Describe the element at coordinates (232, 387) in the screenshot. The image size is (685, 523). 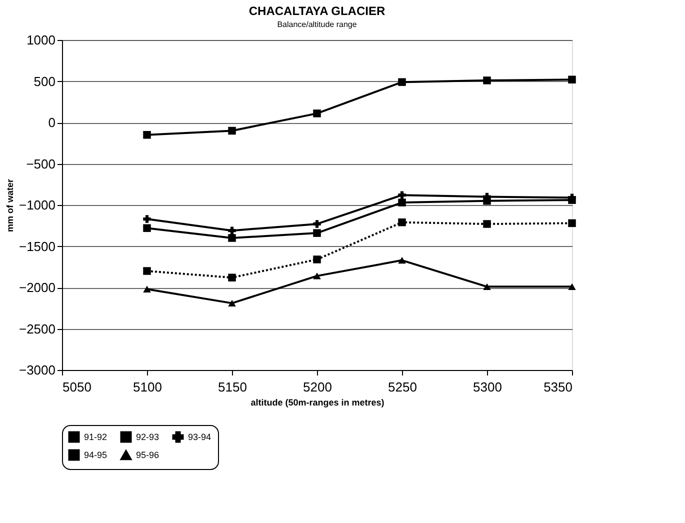
I see `x-tick-label: 5150` at that location.